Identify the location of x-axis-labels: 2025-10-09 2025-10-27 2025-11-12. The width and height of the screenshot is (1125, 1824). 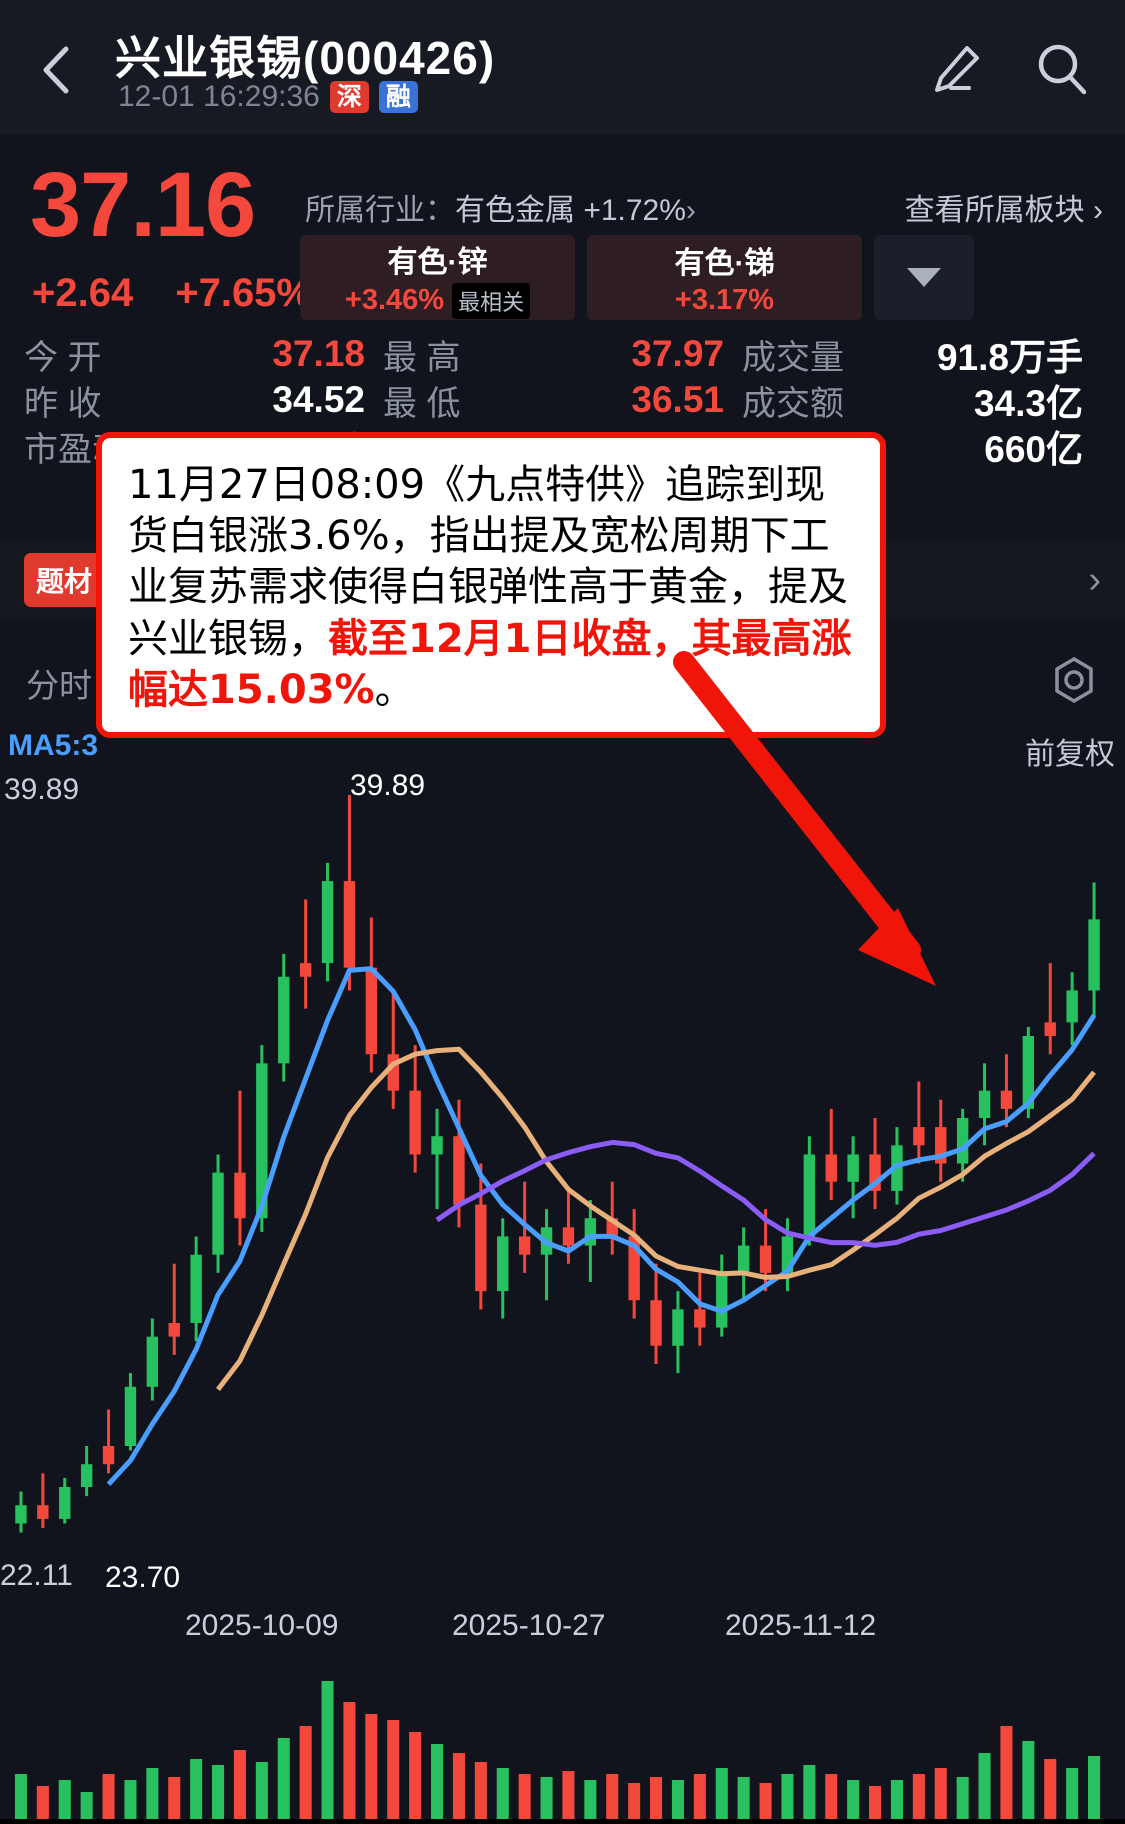
(562, 1631).